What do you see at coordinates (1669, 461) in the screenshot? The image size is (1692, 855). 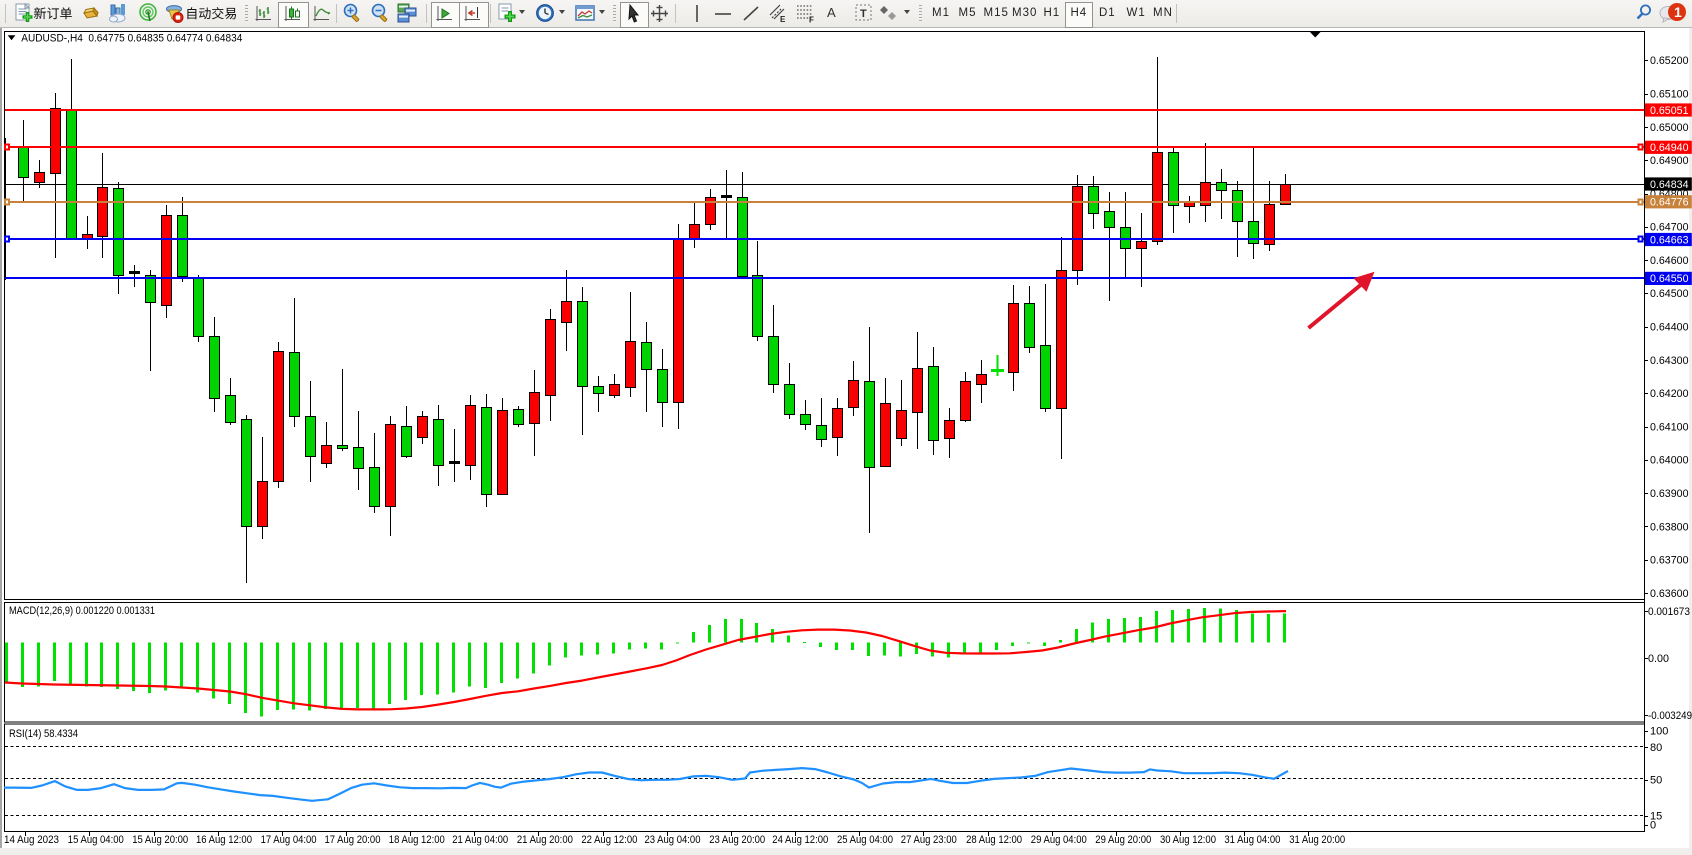 I see `svg-text: 0.64000` at bounding box center [1669, 461].